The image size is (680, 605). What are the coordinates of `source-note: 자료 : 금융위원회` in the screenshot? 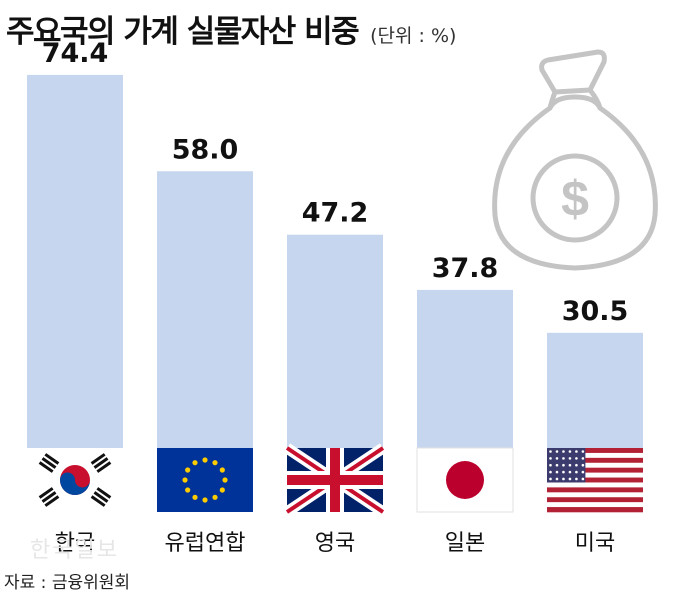 It's located at (67, 583).